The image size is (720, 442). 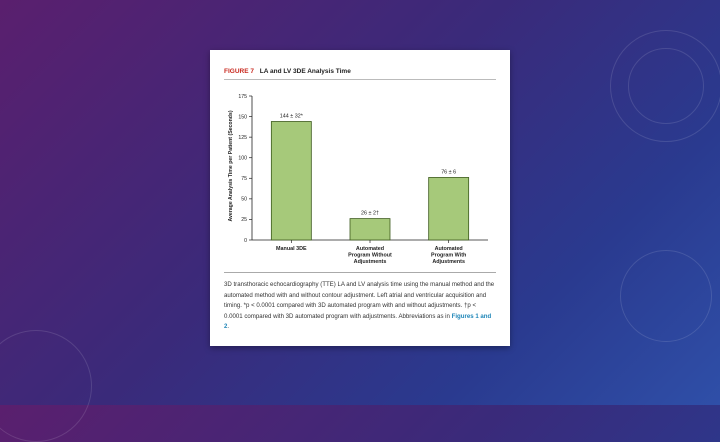 I want to click on y-tick-label: 125, so click(x=242, y=138).